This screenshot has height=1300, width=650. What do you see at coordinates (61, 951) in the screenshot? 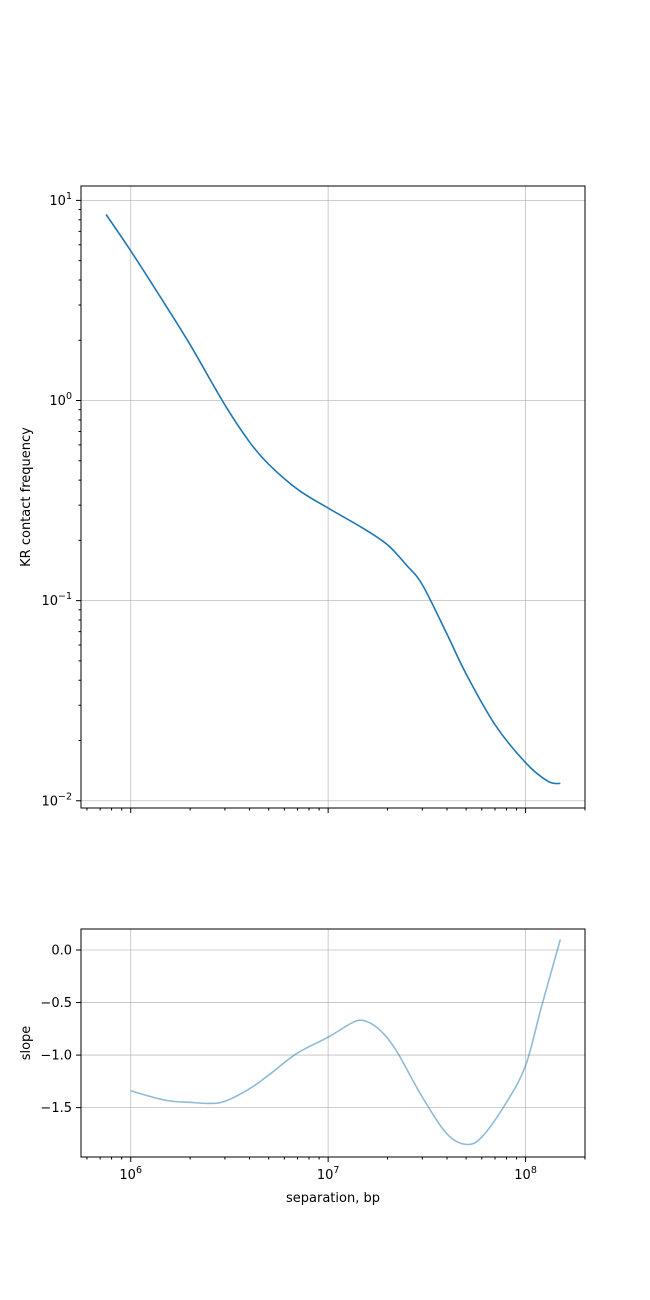
I see `y-tick-label: 0.0` at bounding box center [61, 951].